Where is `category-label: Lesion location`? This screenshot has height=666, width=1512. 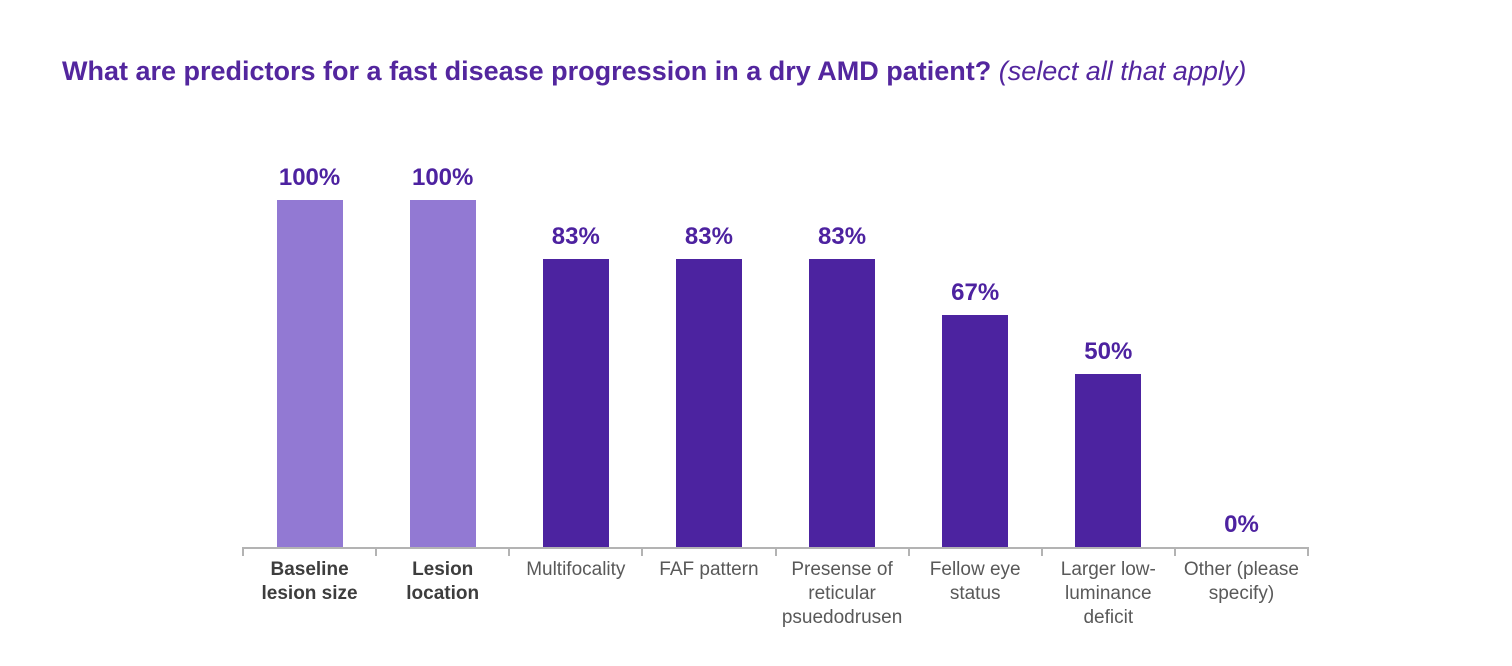
category-label: Lesion location is located at coordinates (443, 581).